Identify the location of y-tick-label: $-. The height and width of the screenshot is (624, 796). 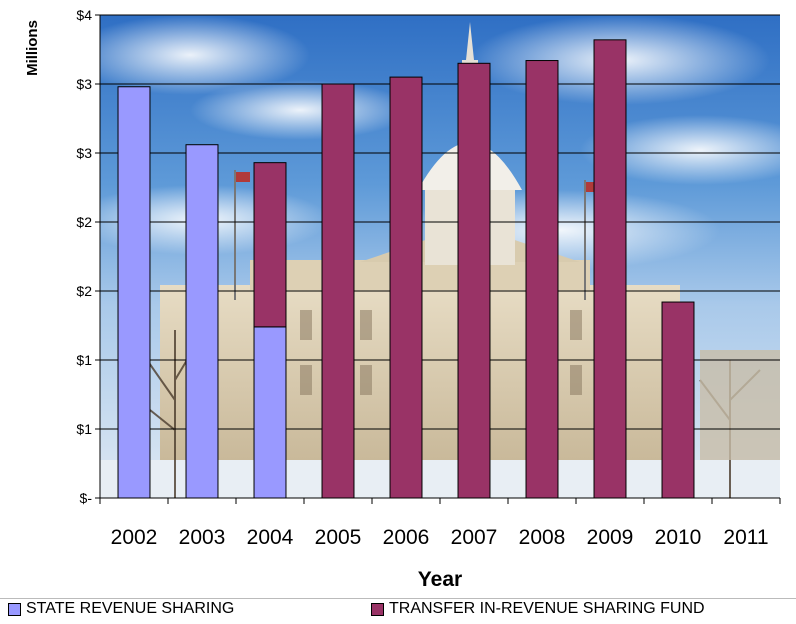
(86, 498).